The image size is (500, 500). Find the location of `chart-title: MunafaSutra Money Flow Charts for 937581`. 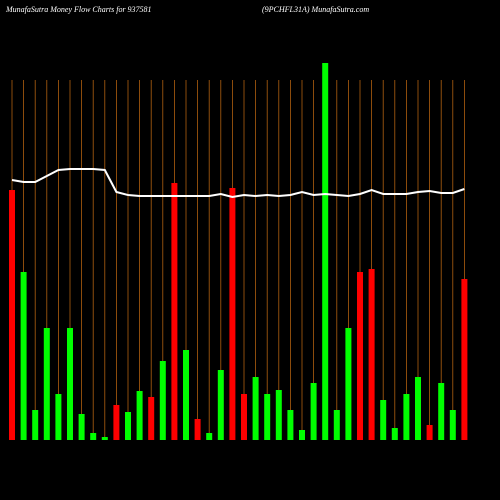

chart-title: MunafaSutra Money Flow Charts for 937581 is located at coordinates (78, 9).